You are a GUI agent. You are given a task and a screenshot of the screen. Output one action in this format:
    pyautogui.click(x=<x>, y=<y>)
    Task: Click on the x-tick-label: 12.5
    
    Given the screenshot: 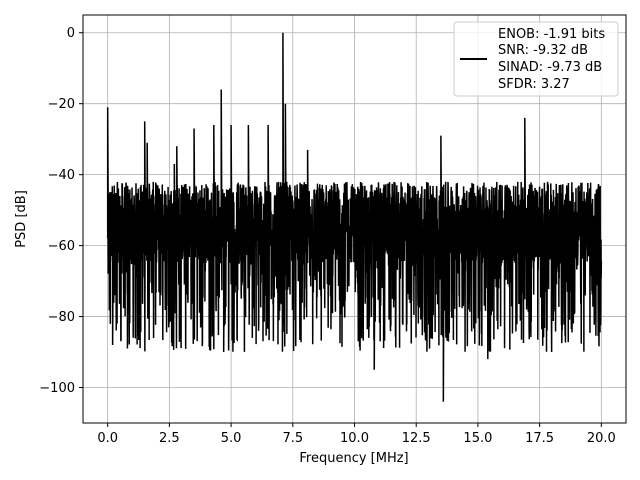 What is the action you would take?
    pyautogui.click(x=416, y=438)
    